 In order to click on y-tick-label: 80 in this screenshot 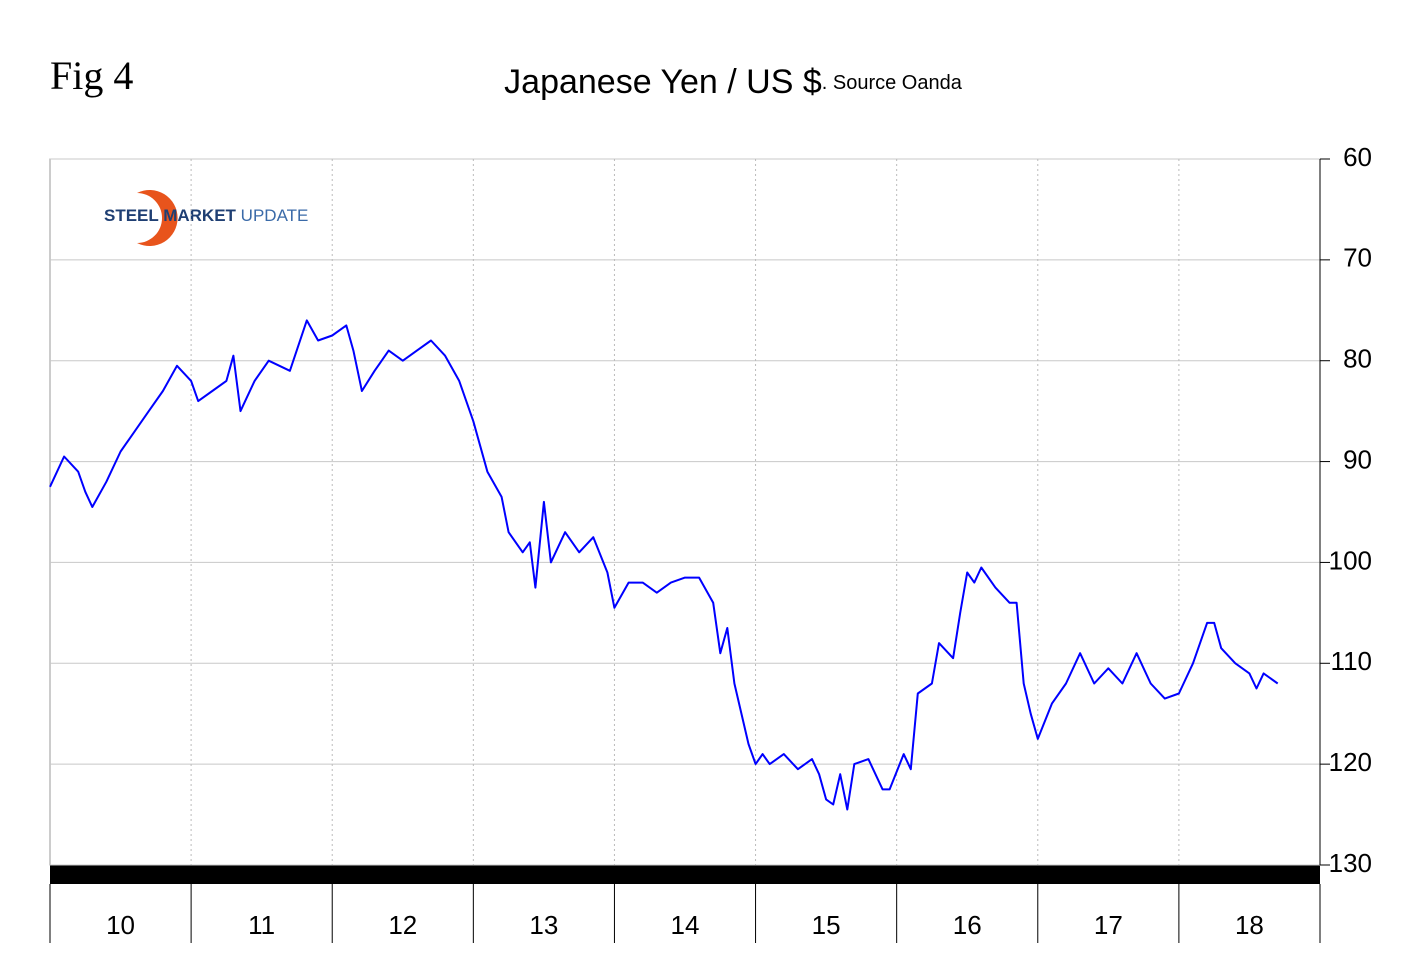, I will do `click(1357, 359)`.